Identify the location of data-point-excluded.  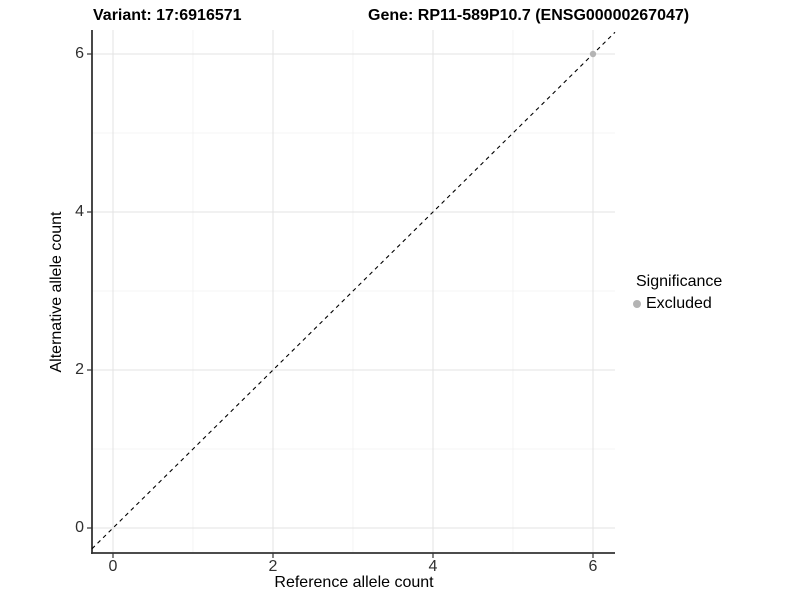
(593, 54).